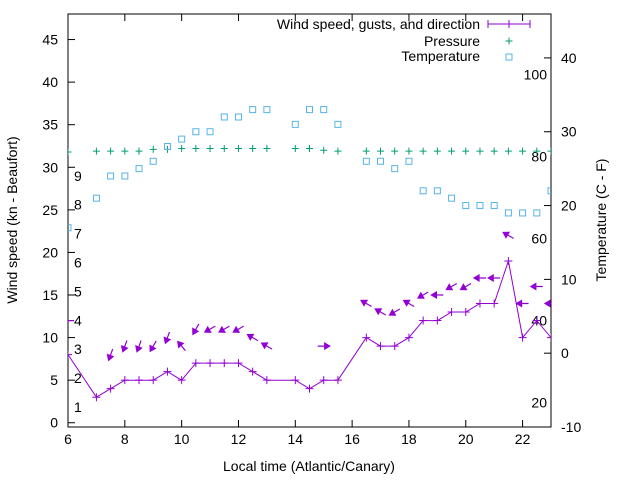 This screenshot has width=640, height=480. What do you see at coordinates (54, 380) in the screenshot?
I see `y-tick-label: 5` at bounding box center [54, 380].